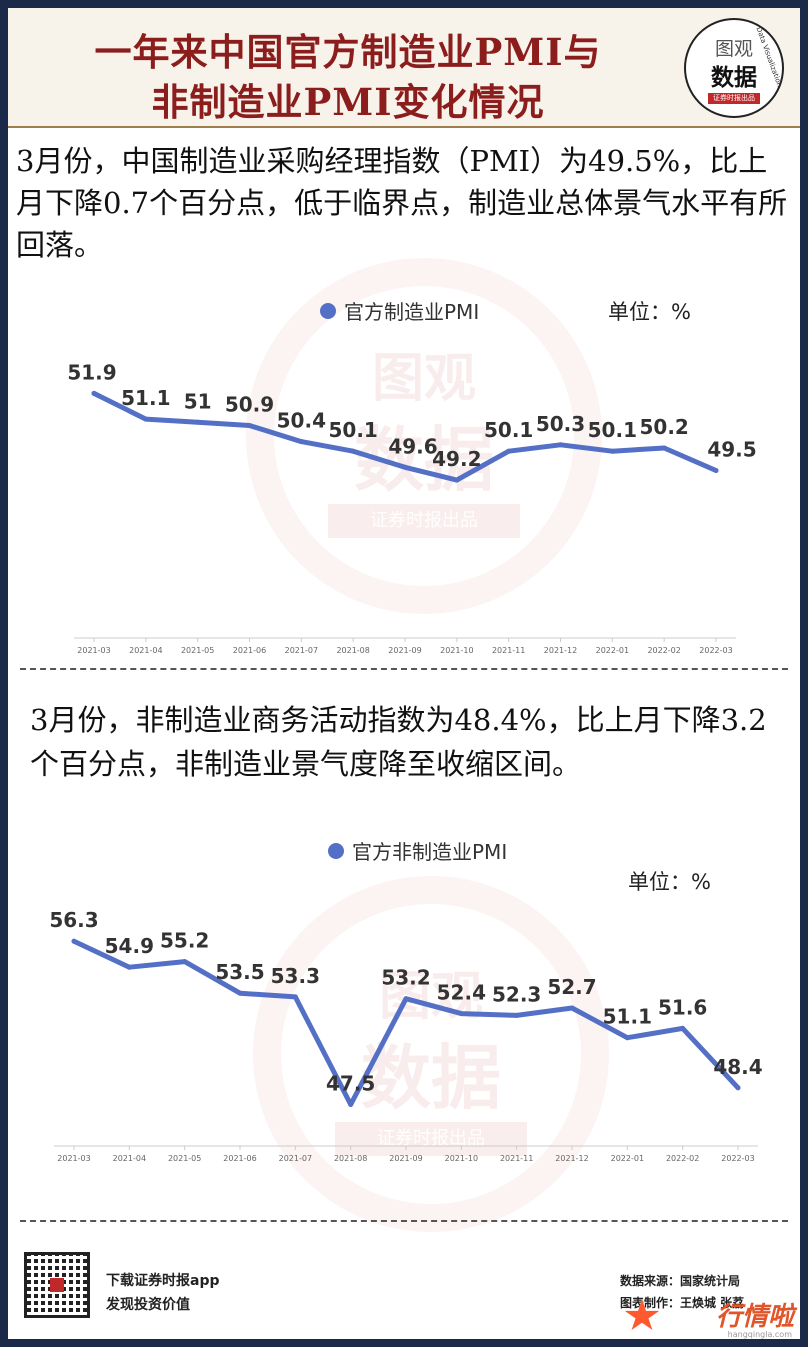  Describe the element at coordinates (404, 1221) in the screenshot. I see `footer-divider` at that location.